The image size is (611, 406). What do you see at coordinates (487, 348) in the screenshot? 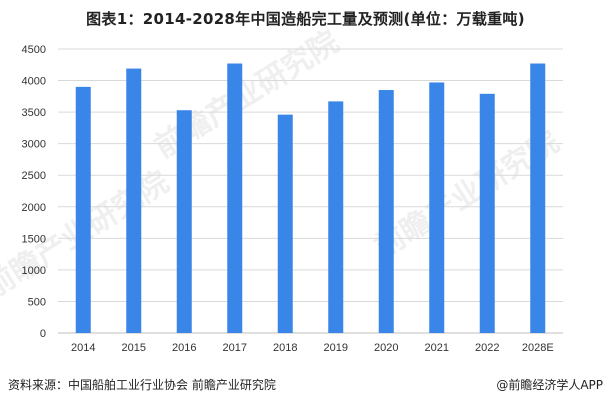
I see `x-tick-label: 2022` at bounding box center [487, 348].